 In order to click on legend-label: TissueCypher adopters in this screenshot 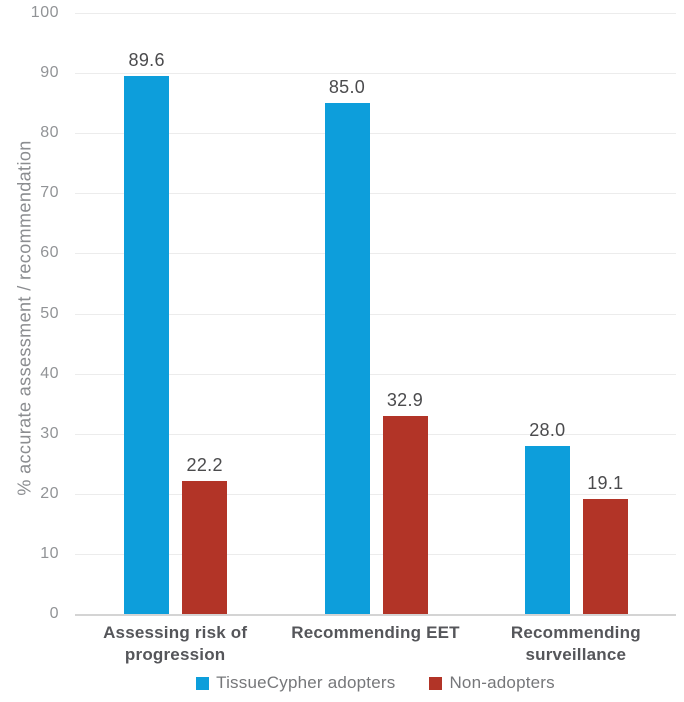, I will do `click(306, 682)`.